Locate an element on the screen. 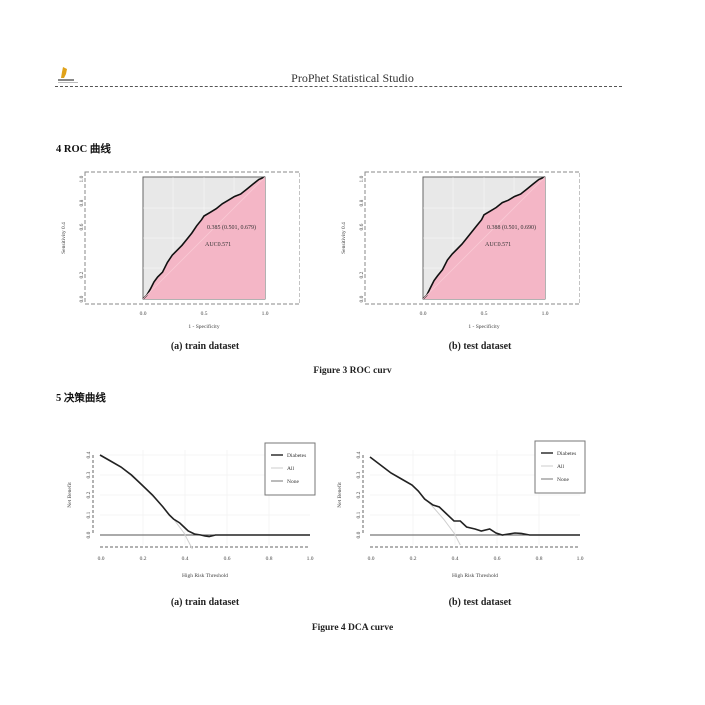 This screenshot has width=705, height=705. dca-caption-test: (b) test dataset is located at coordinates (480, 602).